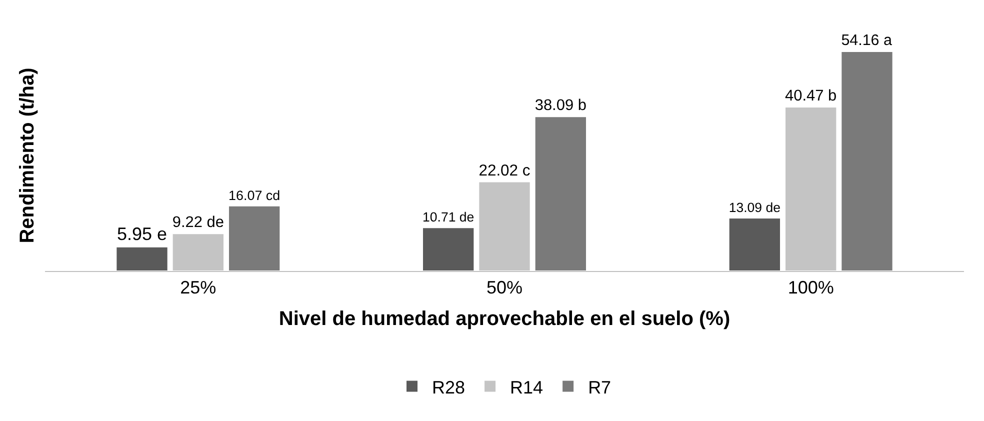 The height and width of the screenshot is (421, 984). I want to click on data-label: 10.71 de, so click(448, 217).